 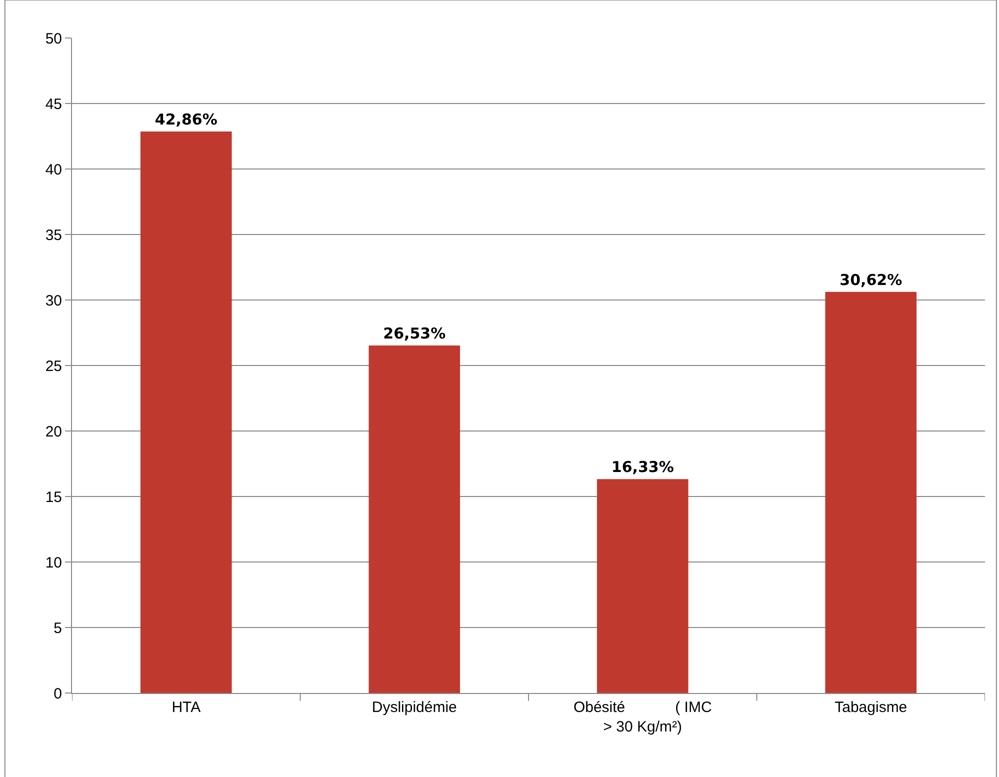 I want to click on y-tick-label: 40, so click(x=53, y=169).